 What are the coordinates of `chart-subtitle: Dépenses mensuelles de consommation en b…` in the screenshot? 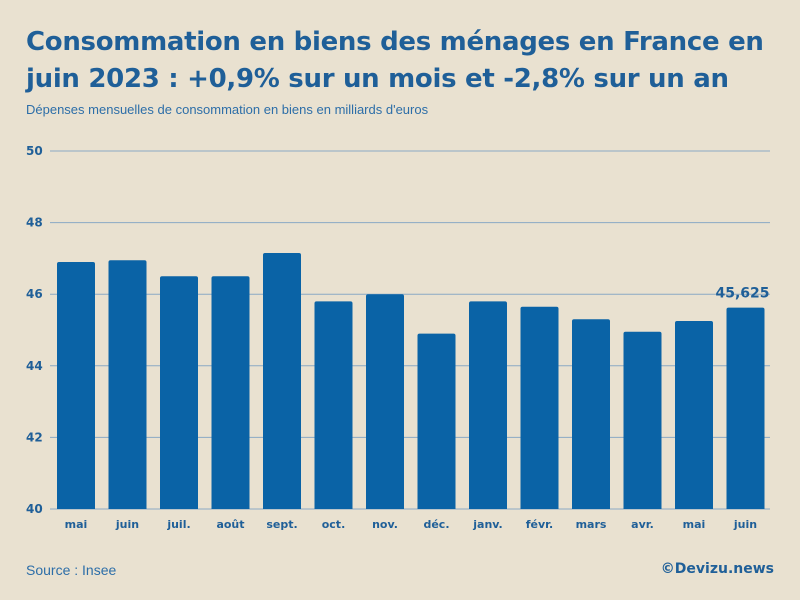 It's located at (227, 109).